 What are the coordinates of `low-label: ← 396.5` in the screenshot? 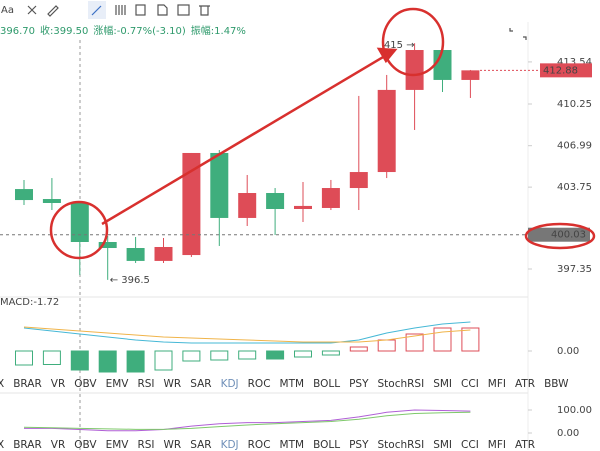 It's located at (130, 280).